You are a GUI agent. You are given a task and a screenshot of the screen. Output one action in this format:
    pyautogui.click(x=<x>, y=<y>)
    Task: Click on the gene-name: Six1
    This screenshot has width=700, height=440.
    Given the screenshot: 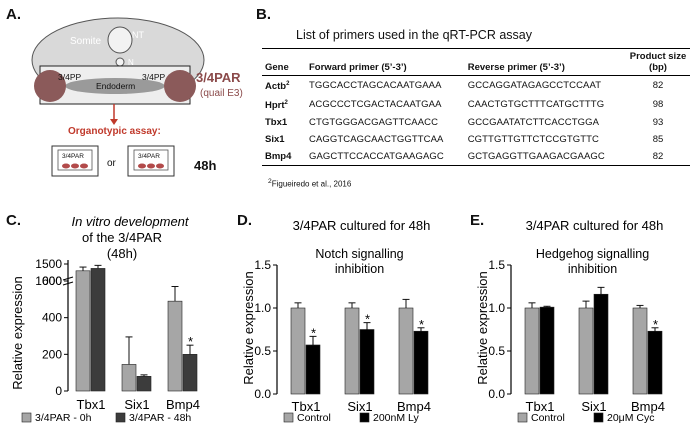 What is the action you would take?
    pyautogui.click(x=275, y=140)
    